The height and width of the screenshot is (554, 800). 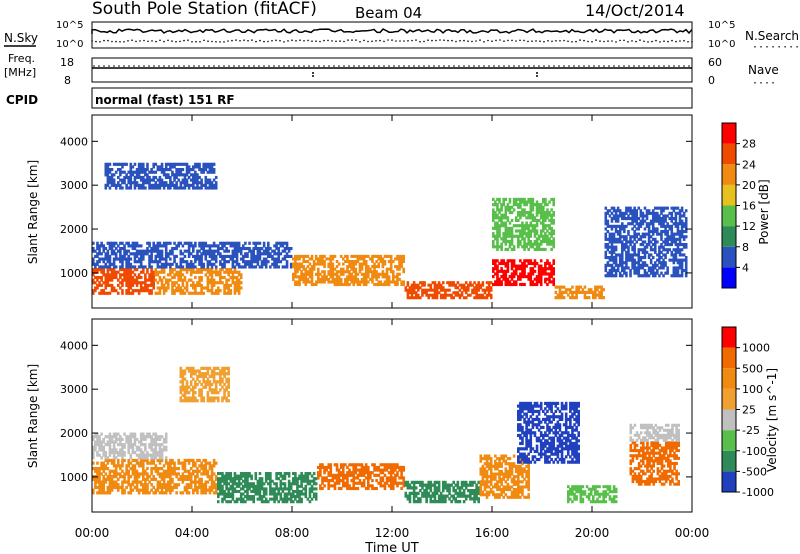 I want to click on colorbar-segment, so click(x=729, y=174).